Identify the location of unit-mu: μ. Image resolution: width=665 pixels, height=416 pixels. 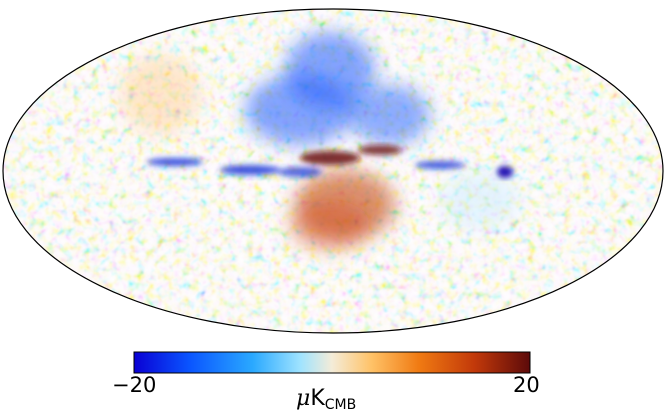
(303, 398).